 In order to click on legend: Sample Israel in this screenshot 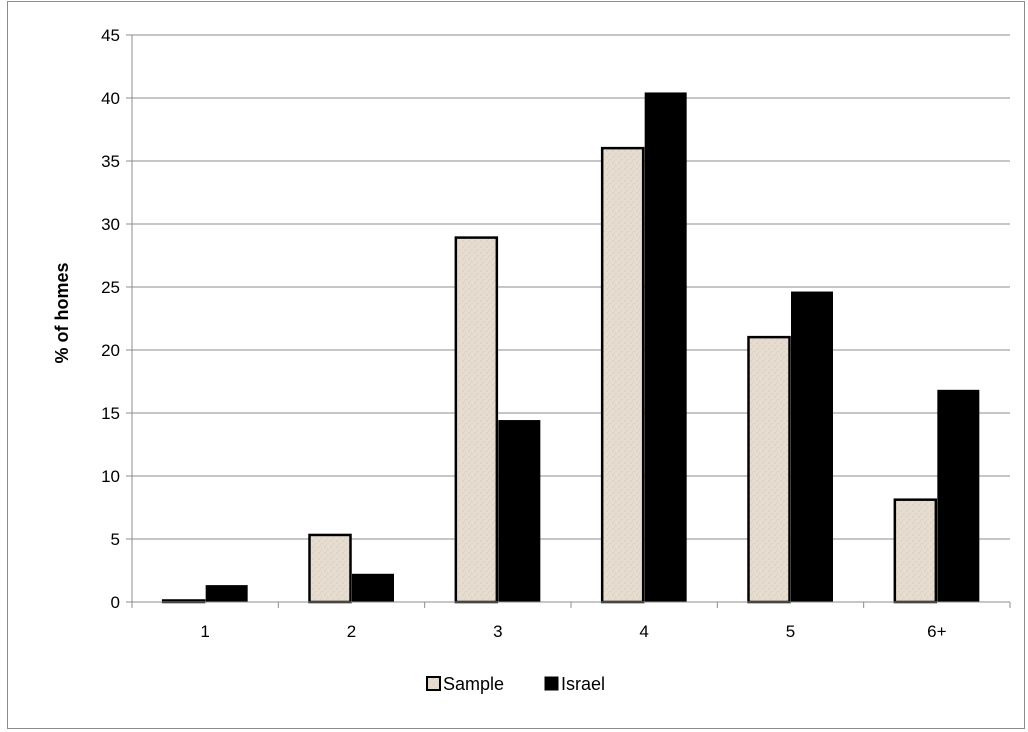, I will do `click(515, 684)`.